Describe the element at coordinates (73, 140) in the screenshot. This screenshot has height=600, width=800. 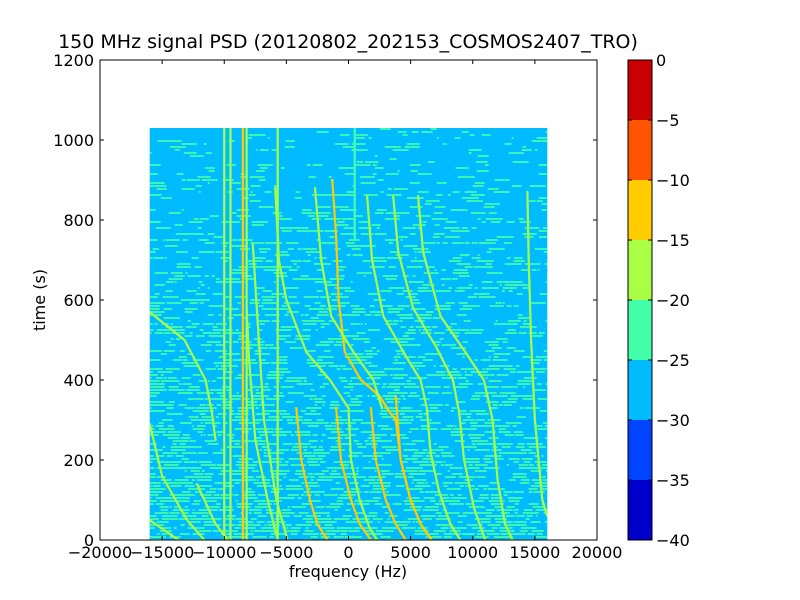
I see `y-tick-label: 1000` at that location.